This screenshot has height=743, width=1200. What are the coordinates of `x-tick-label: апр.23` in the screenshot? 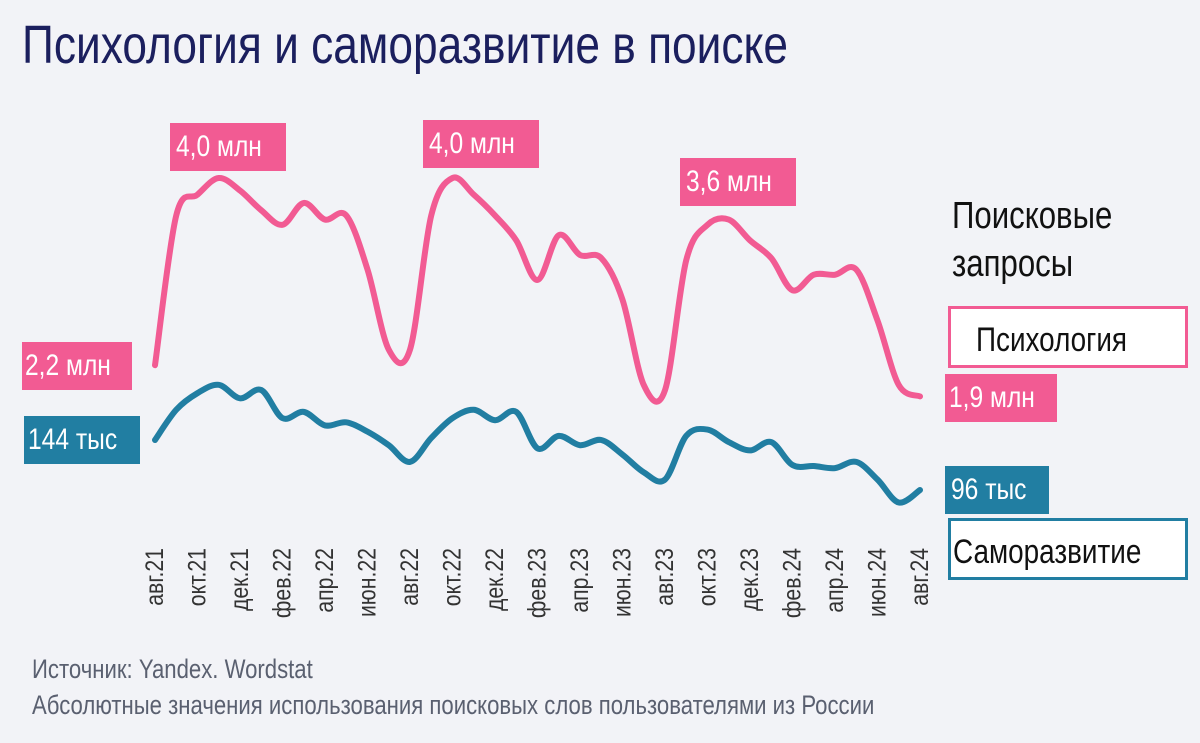 It's located at (579, 580).